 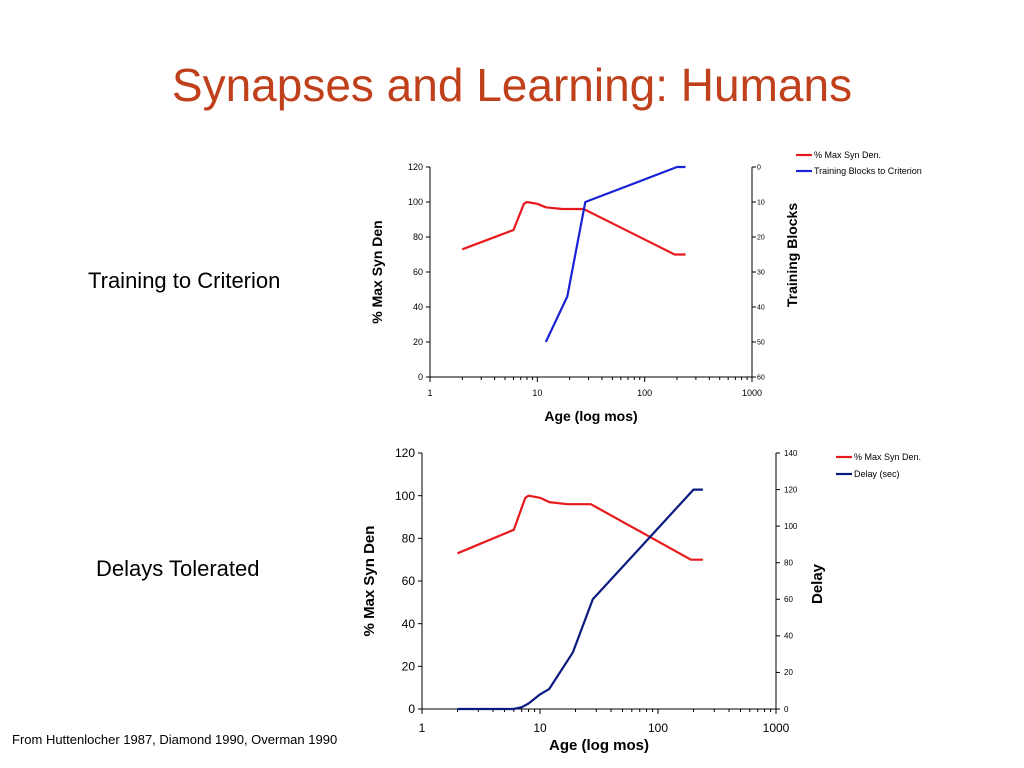 What do you see at coordinates (178, 568) in the screenshot?
I see `label-delays-tolerated: Delays Tolerated` at bounding box center [178, 568].